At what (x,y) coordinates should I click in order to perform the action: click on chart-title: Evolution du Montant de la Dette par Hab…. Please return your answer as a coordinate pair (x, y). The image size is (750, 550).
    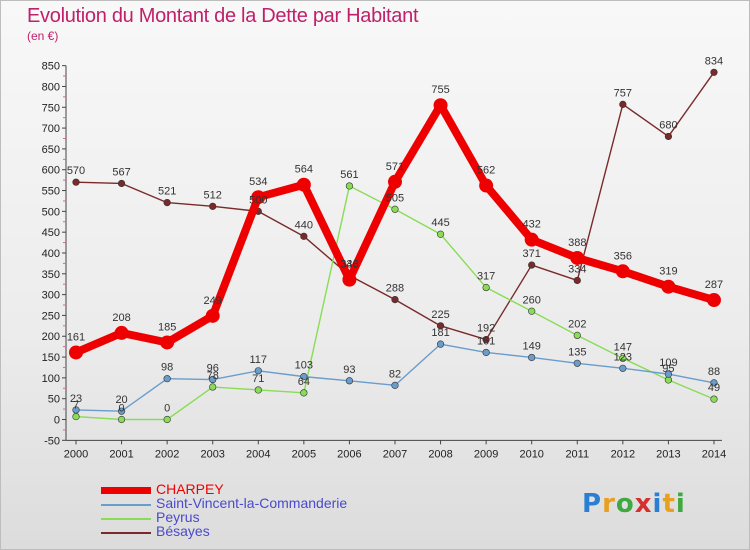
    Looking at the image, I should click on (223, 16).